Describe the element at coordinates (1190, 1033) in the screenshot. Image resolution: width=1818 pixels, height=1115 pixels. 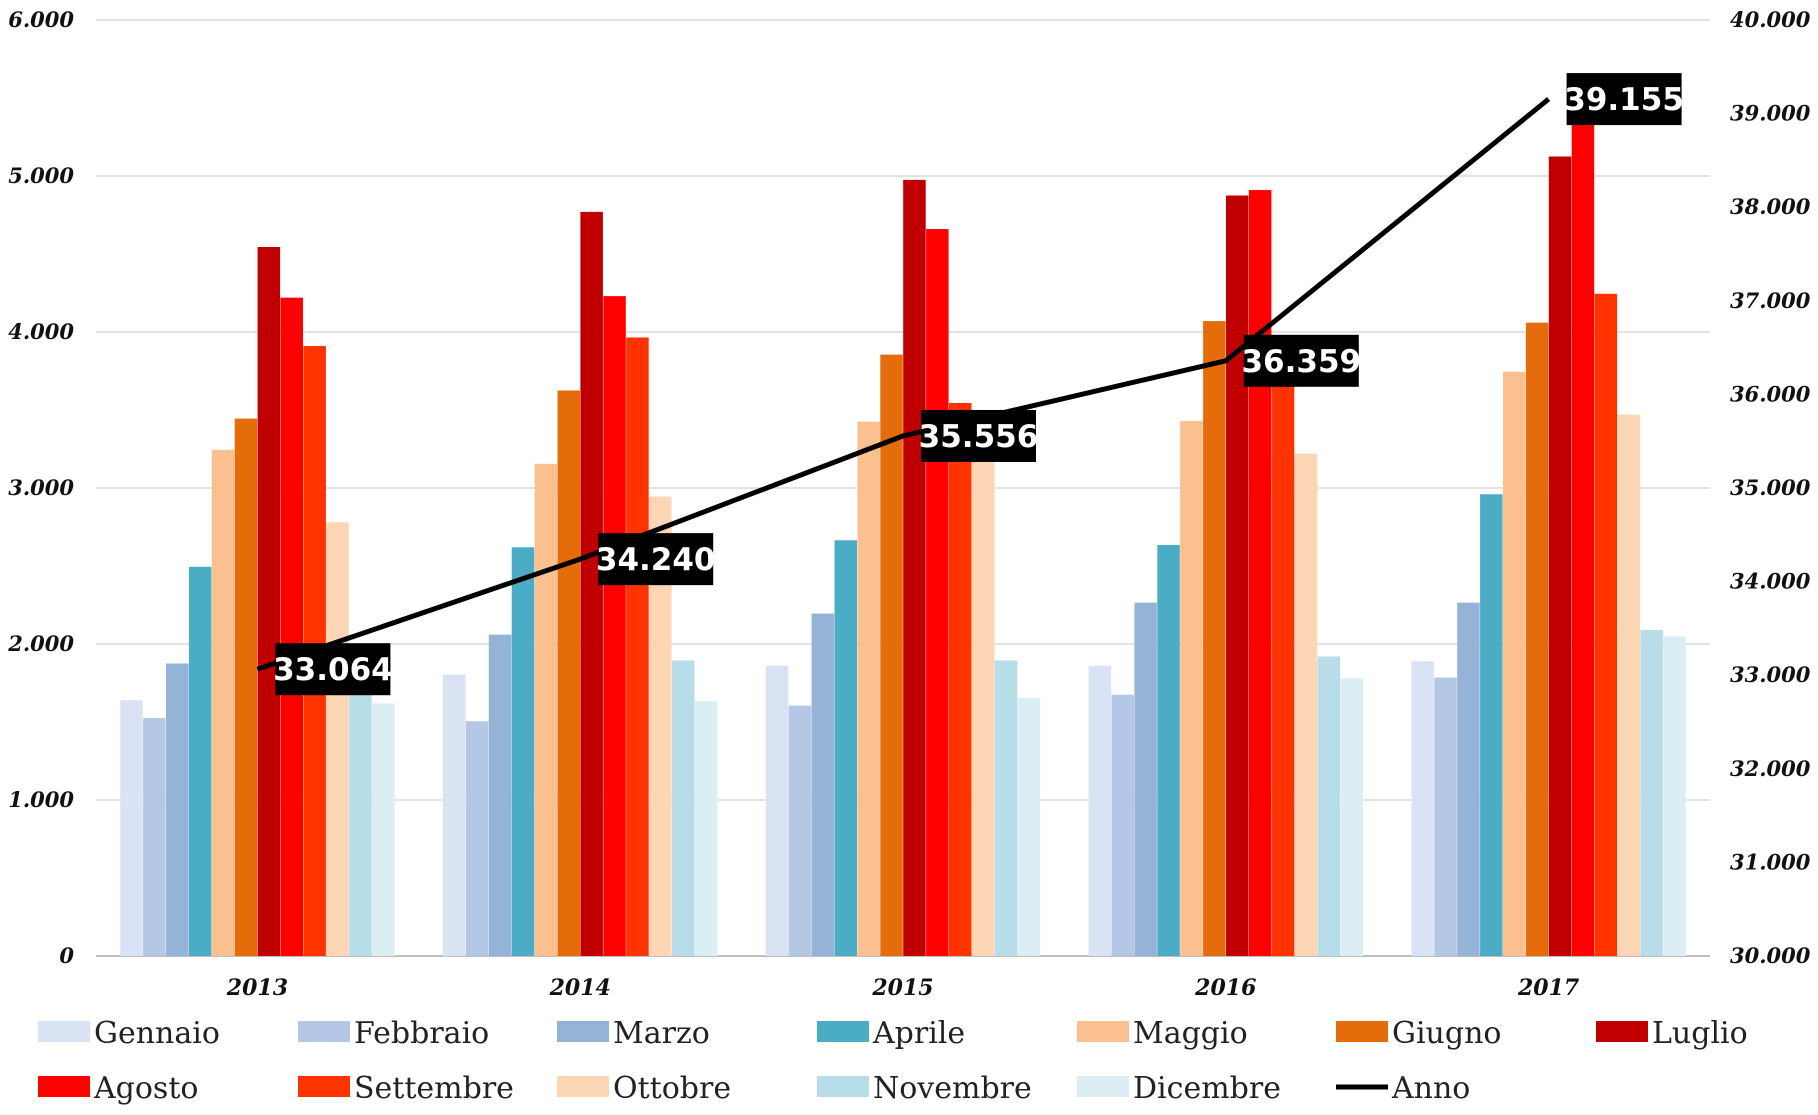
I see `legend-label: Maggio` at that location.